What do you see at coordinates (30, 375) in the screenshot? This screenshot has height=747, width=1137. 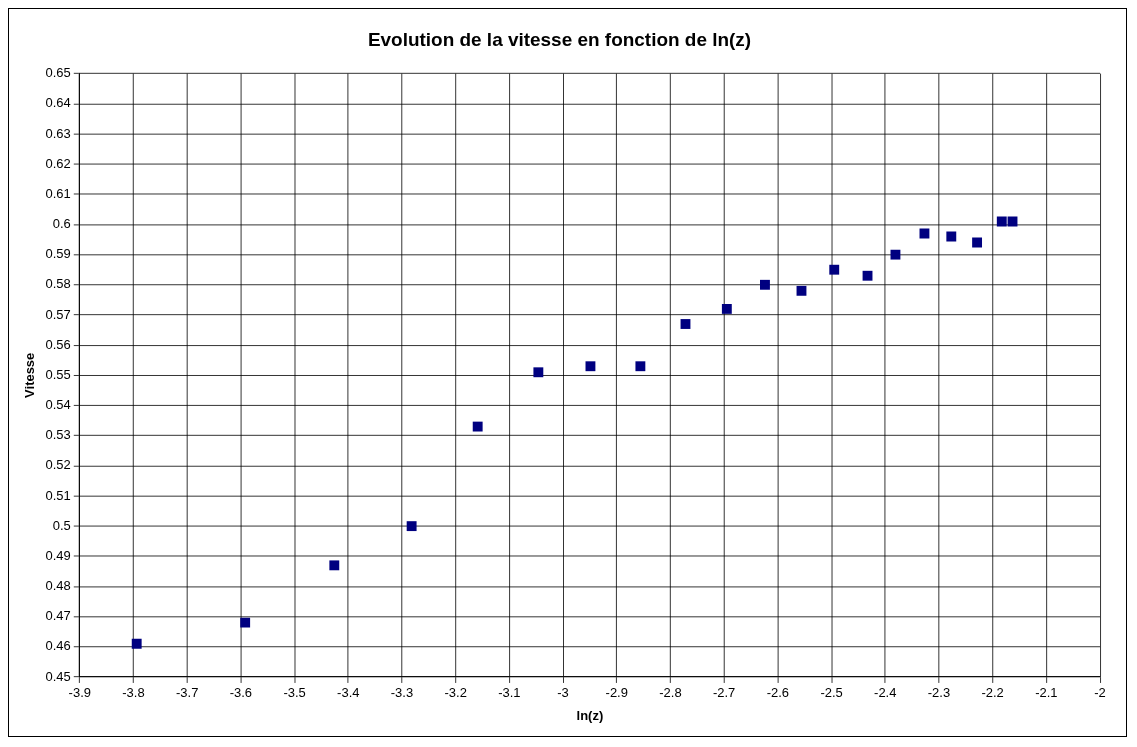 I see `y-axis-title: Vitesse` at bounding box center [30, 375].